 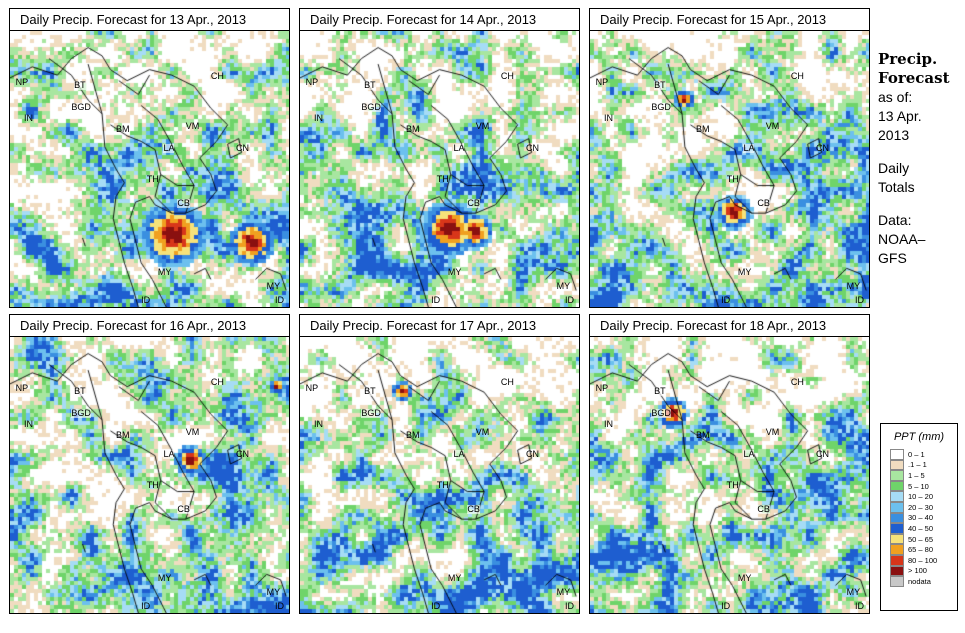 I want to click on legend-row: 65 – 80, so click(x=923, y=549).